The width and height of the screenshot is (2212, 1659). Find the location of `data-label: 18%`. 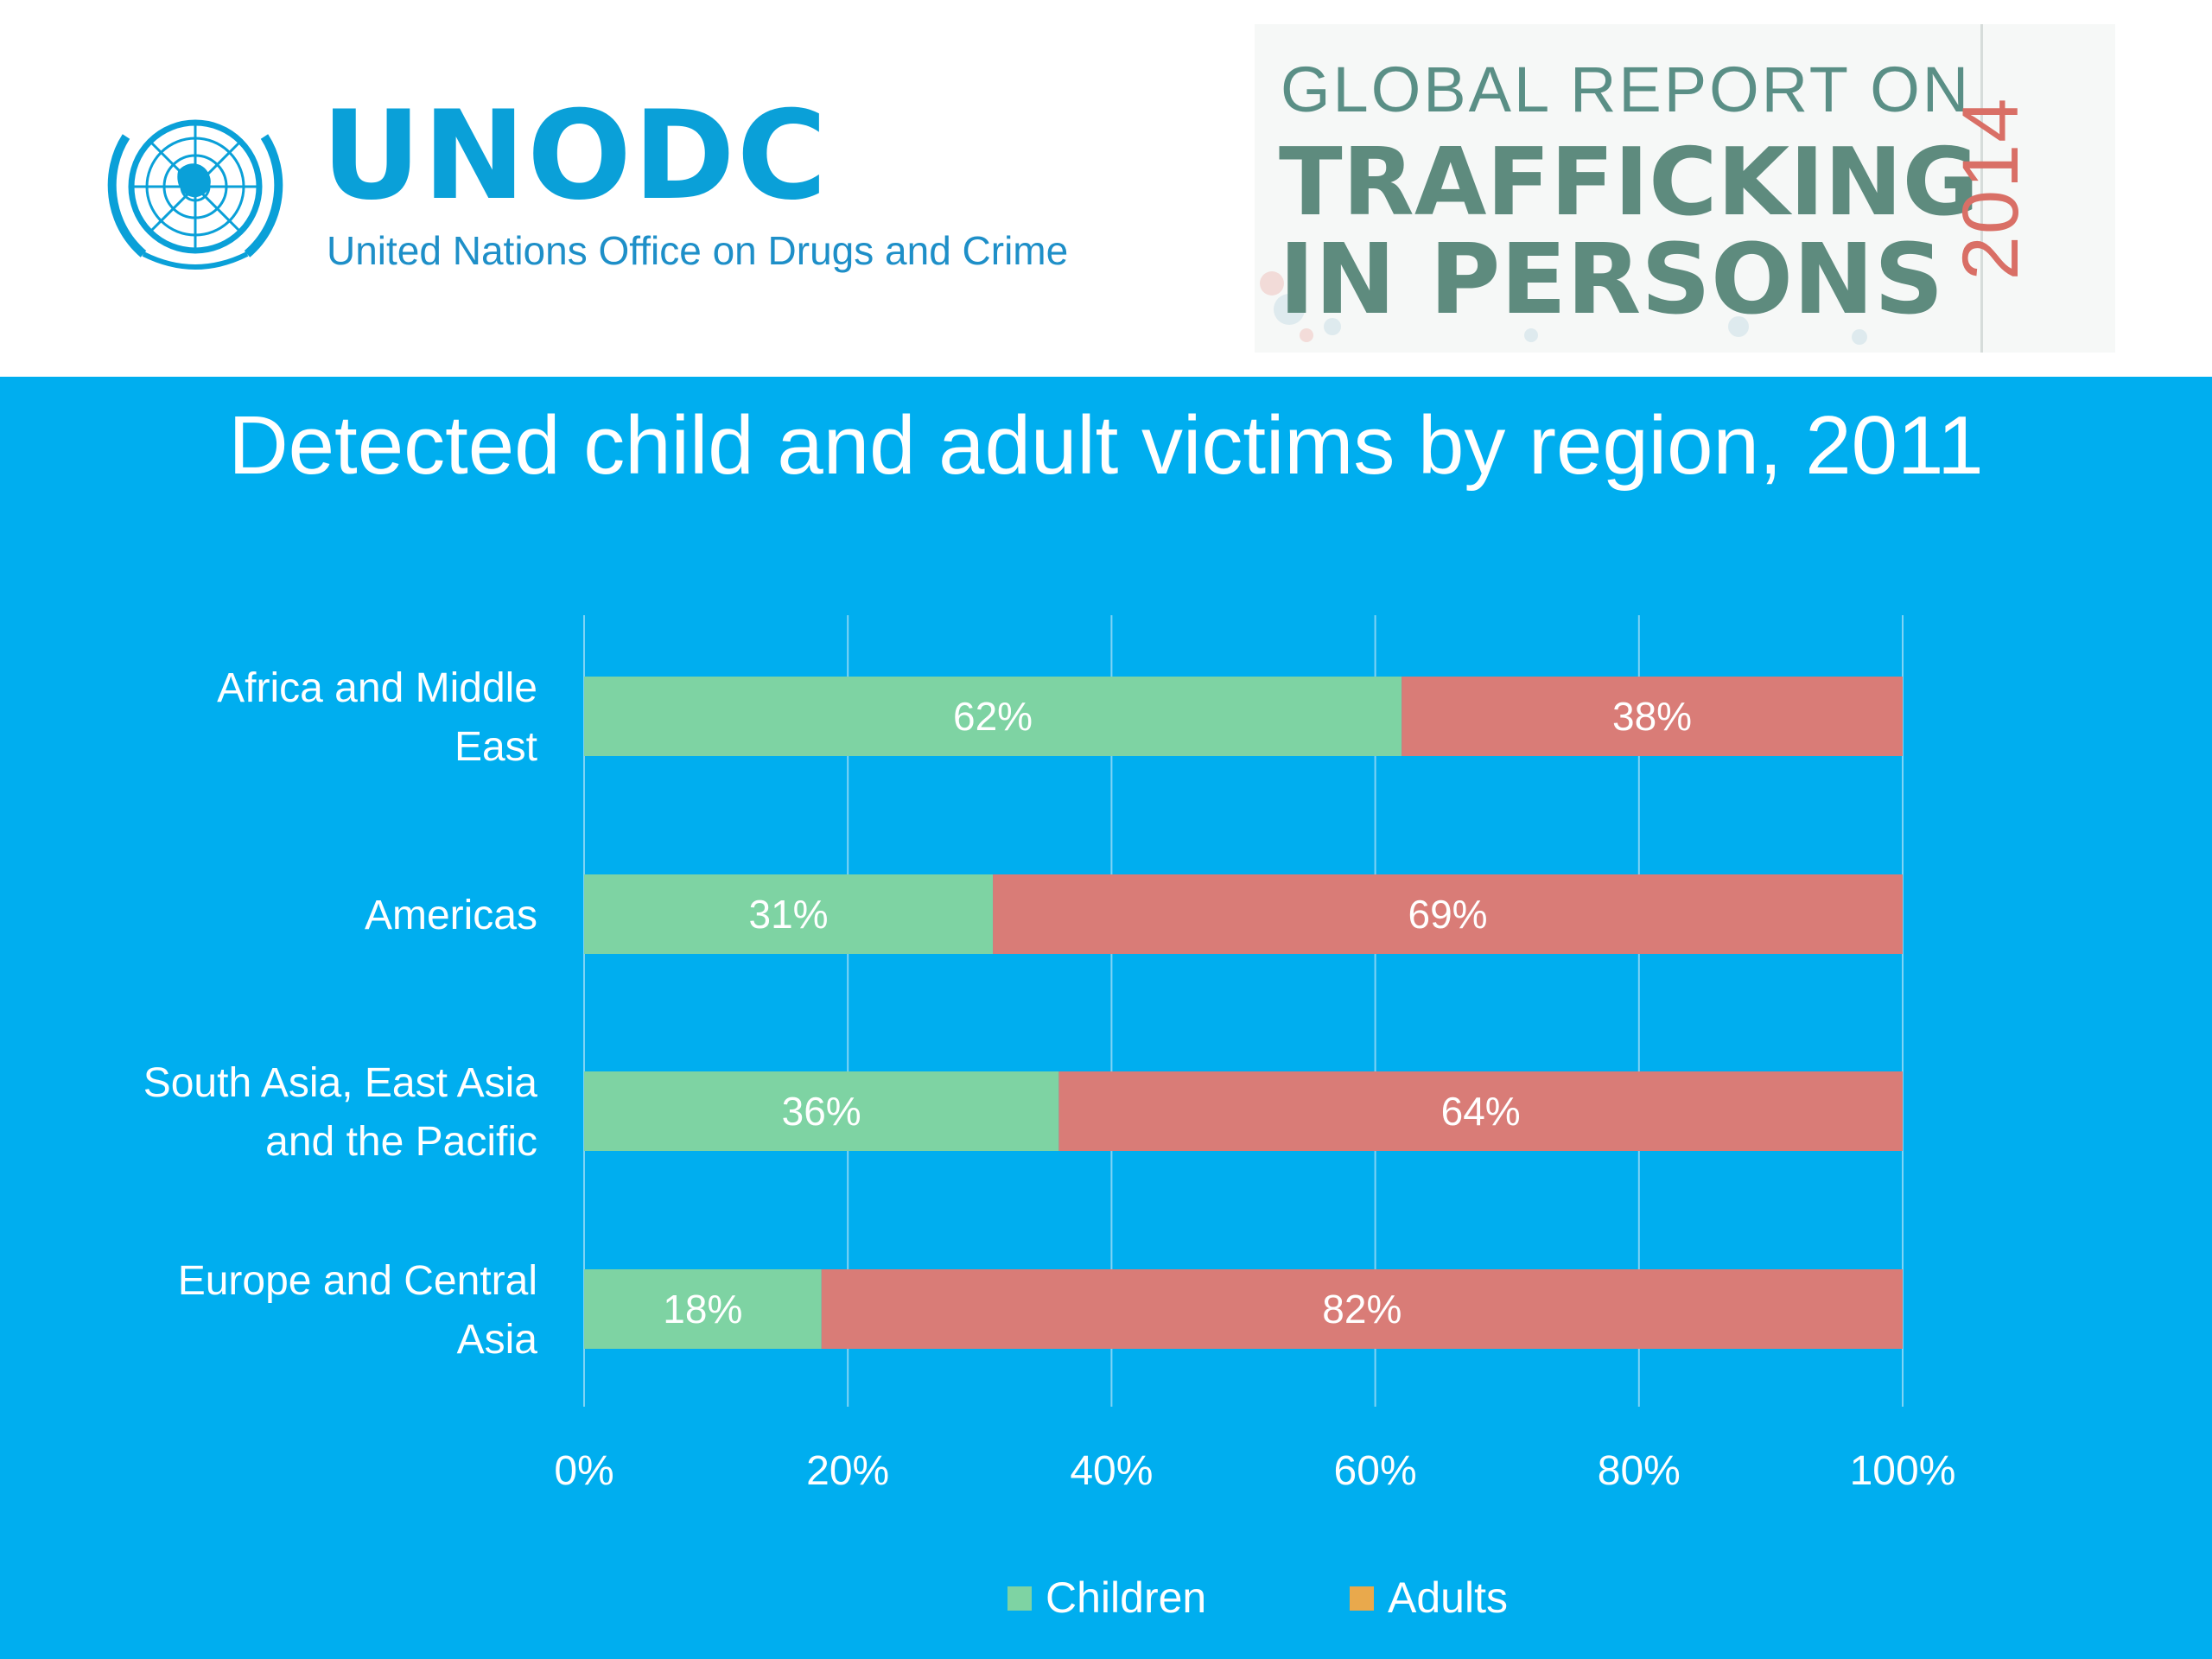

data-label: 18% is located at coordinates (702, 1309).